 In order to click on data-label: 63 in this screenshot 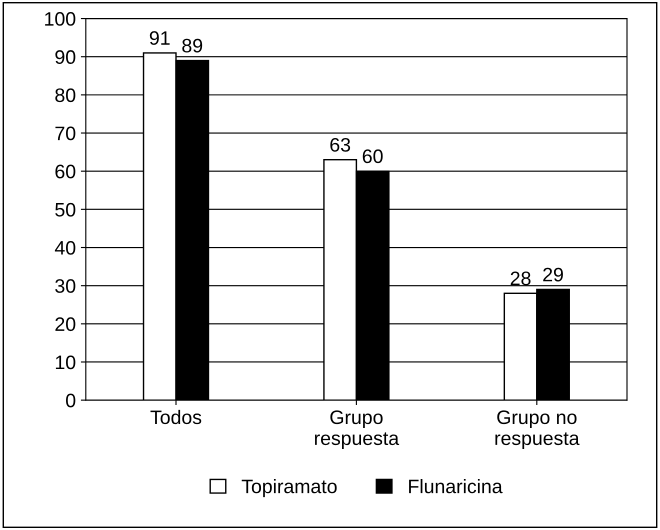, I will do `click(340, 145)`.